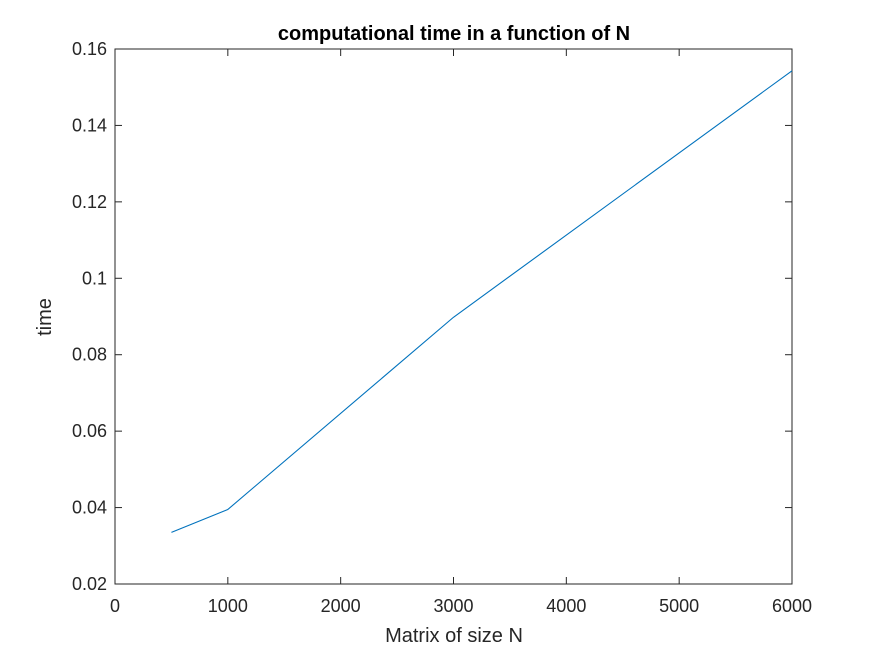 The height and width of the screenshot is (656, 875). I want to click on y-tick-label: 0.16, so click(89, 49).